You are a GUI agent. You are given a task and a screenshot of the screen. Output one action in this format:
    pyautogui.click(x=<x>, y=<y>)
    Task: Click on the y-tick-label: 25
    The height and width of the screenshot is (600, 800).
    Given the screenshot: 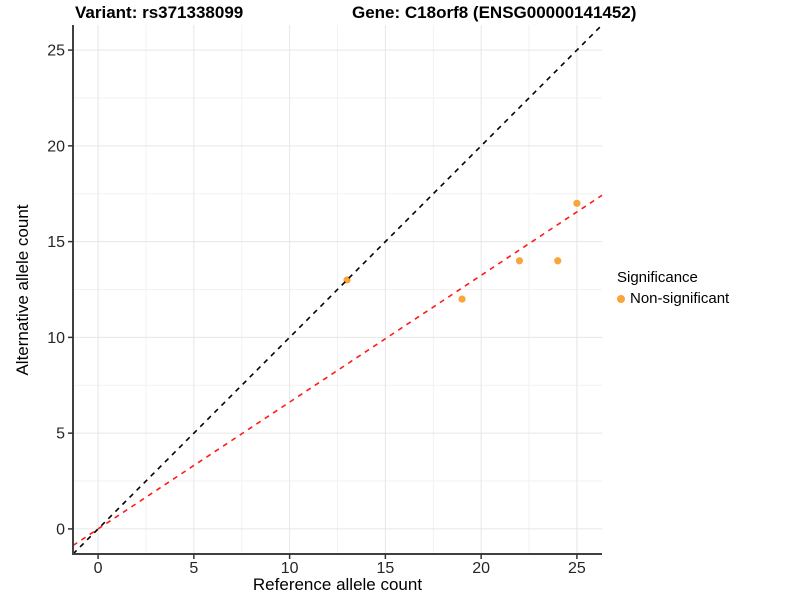 What is the action you would take?
    pyautogui.click(x=56, y=51)
    